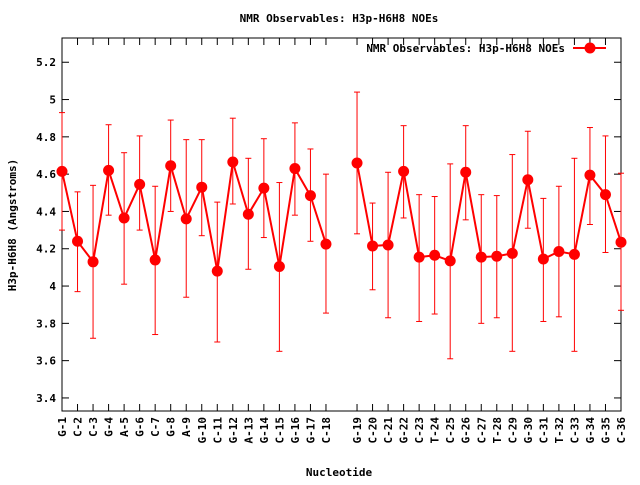 The width and height of the screenshot is (640, 485). I want to click on x-tick-label: C-21, so click(388, 430).